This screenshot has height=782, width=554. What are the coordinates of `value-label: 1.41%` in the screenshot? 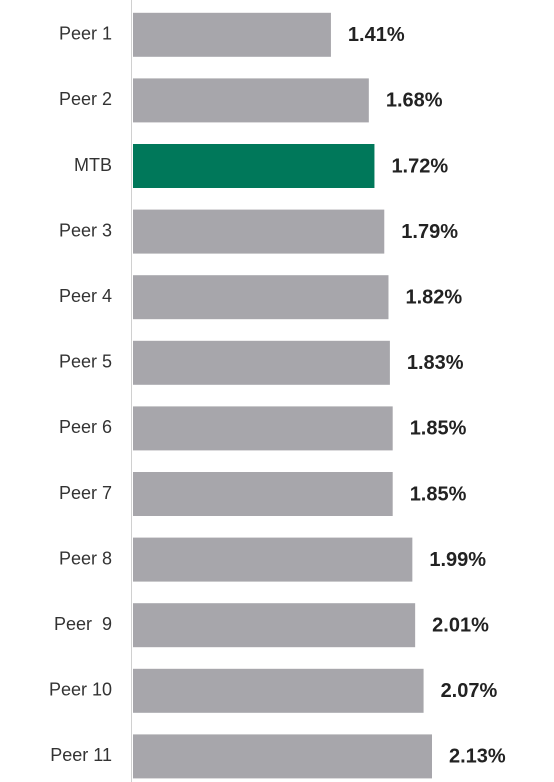 It's located at (376, 35).